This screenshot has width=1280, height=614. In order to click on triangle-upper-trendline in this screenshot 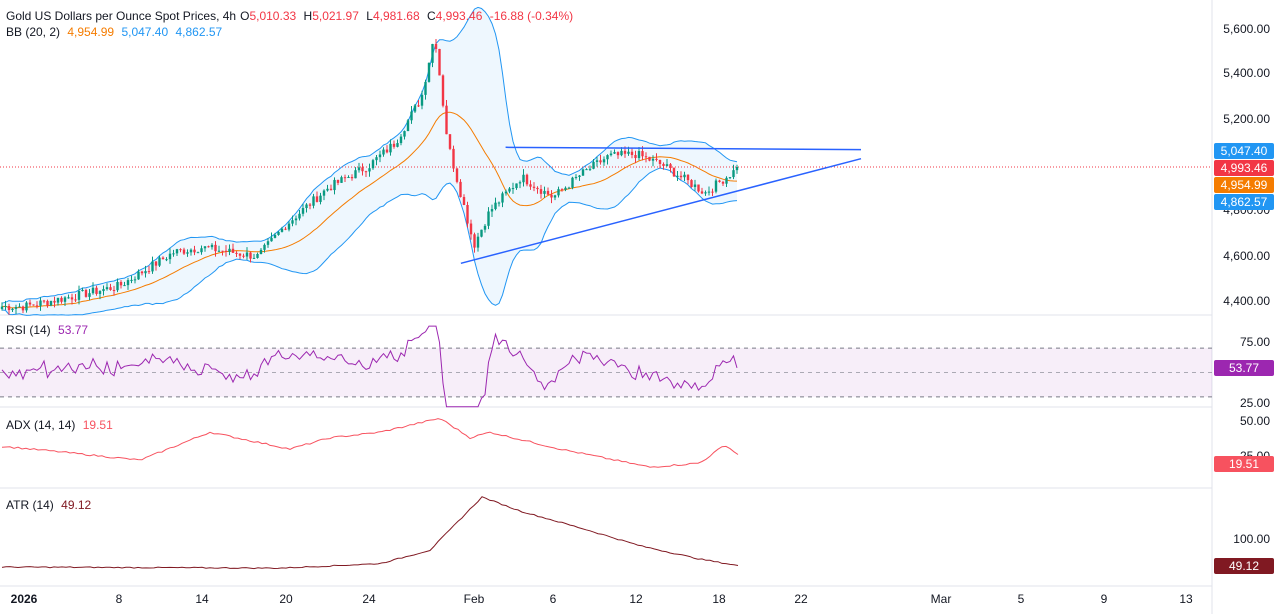, I will do `click(683, 148)`.